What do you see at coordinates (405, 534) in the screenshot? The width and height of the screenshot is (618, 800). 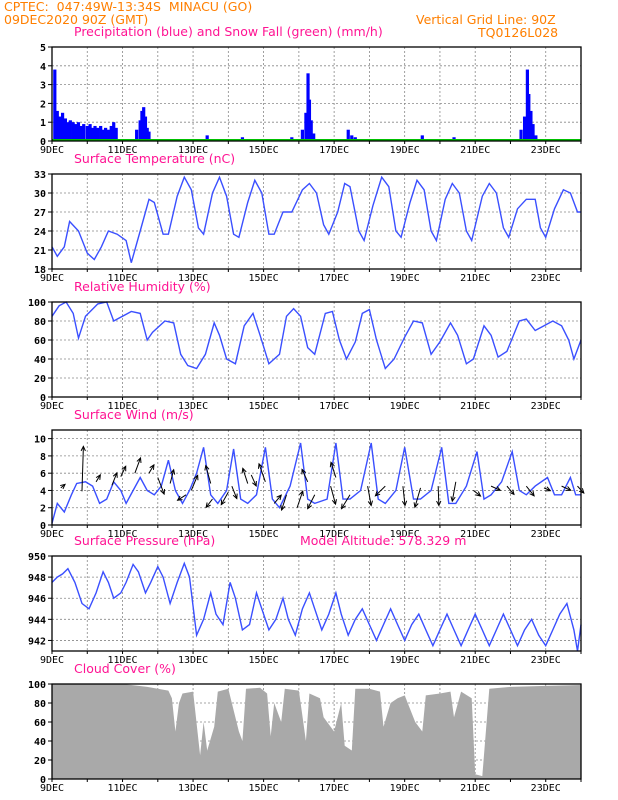 I see `xtick-label-wind-5: 19DEC` at bounding box center [405, 534].